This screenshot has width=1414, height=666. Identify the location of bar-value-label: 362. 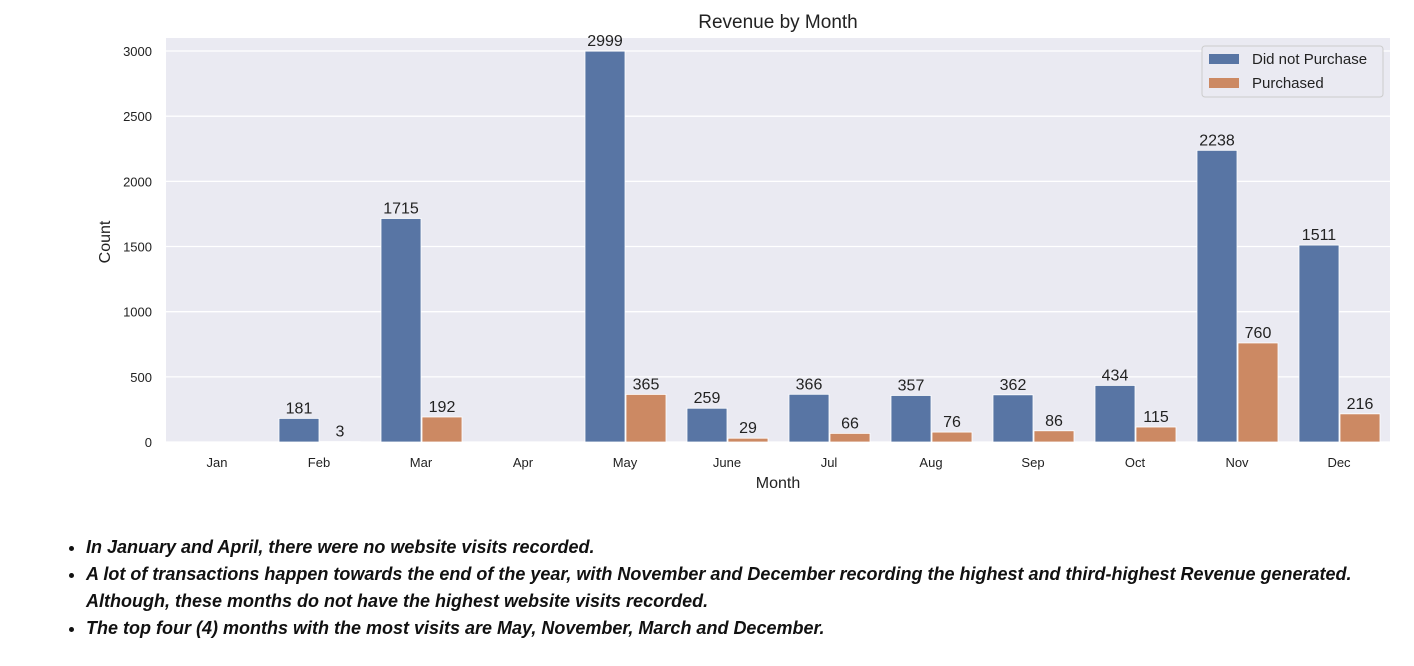
(1013, 385).